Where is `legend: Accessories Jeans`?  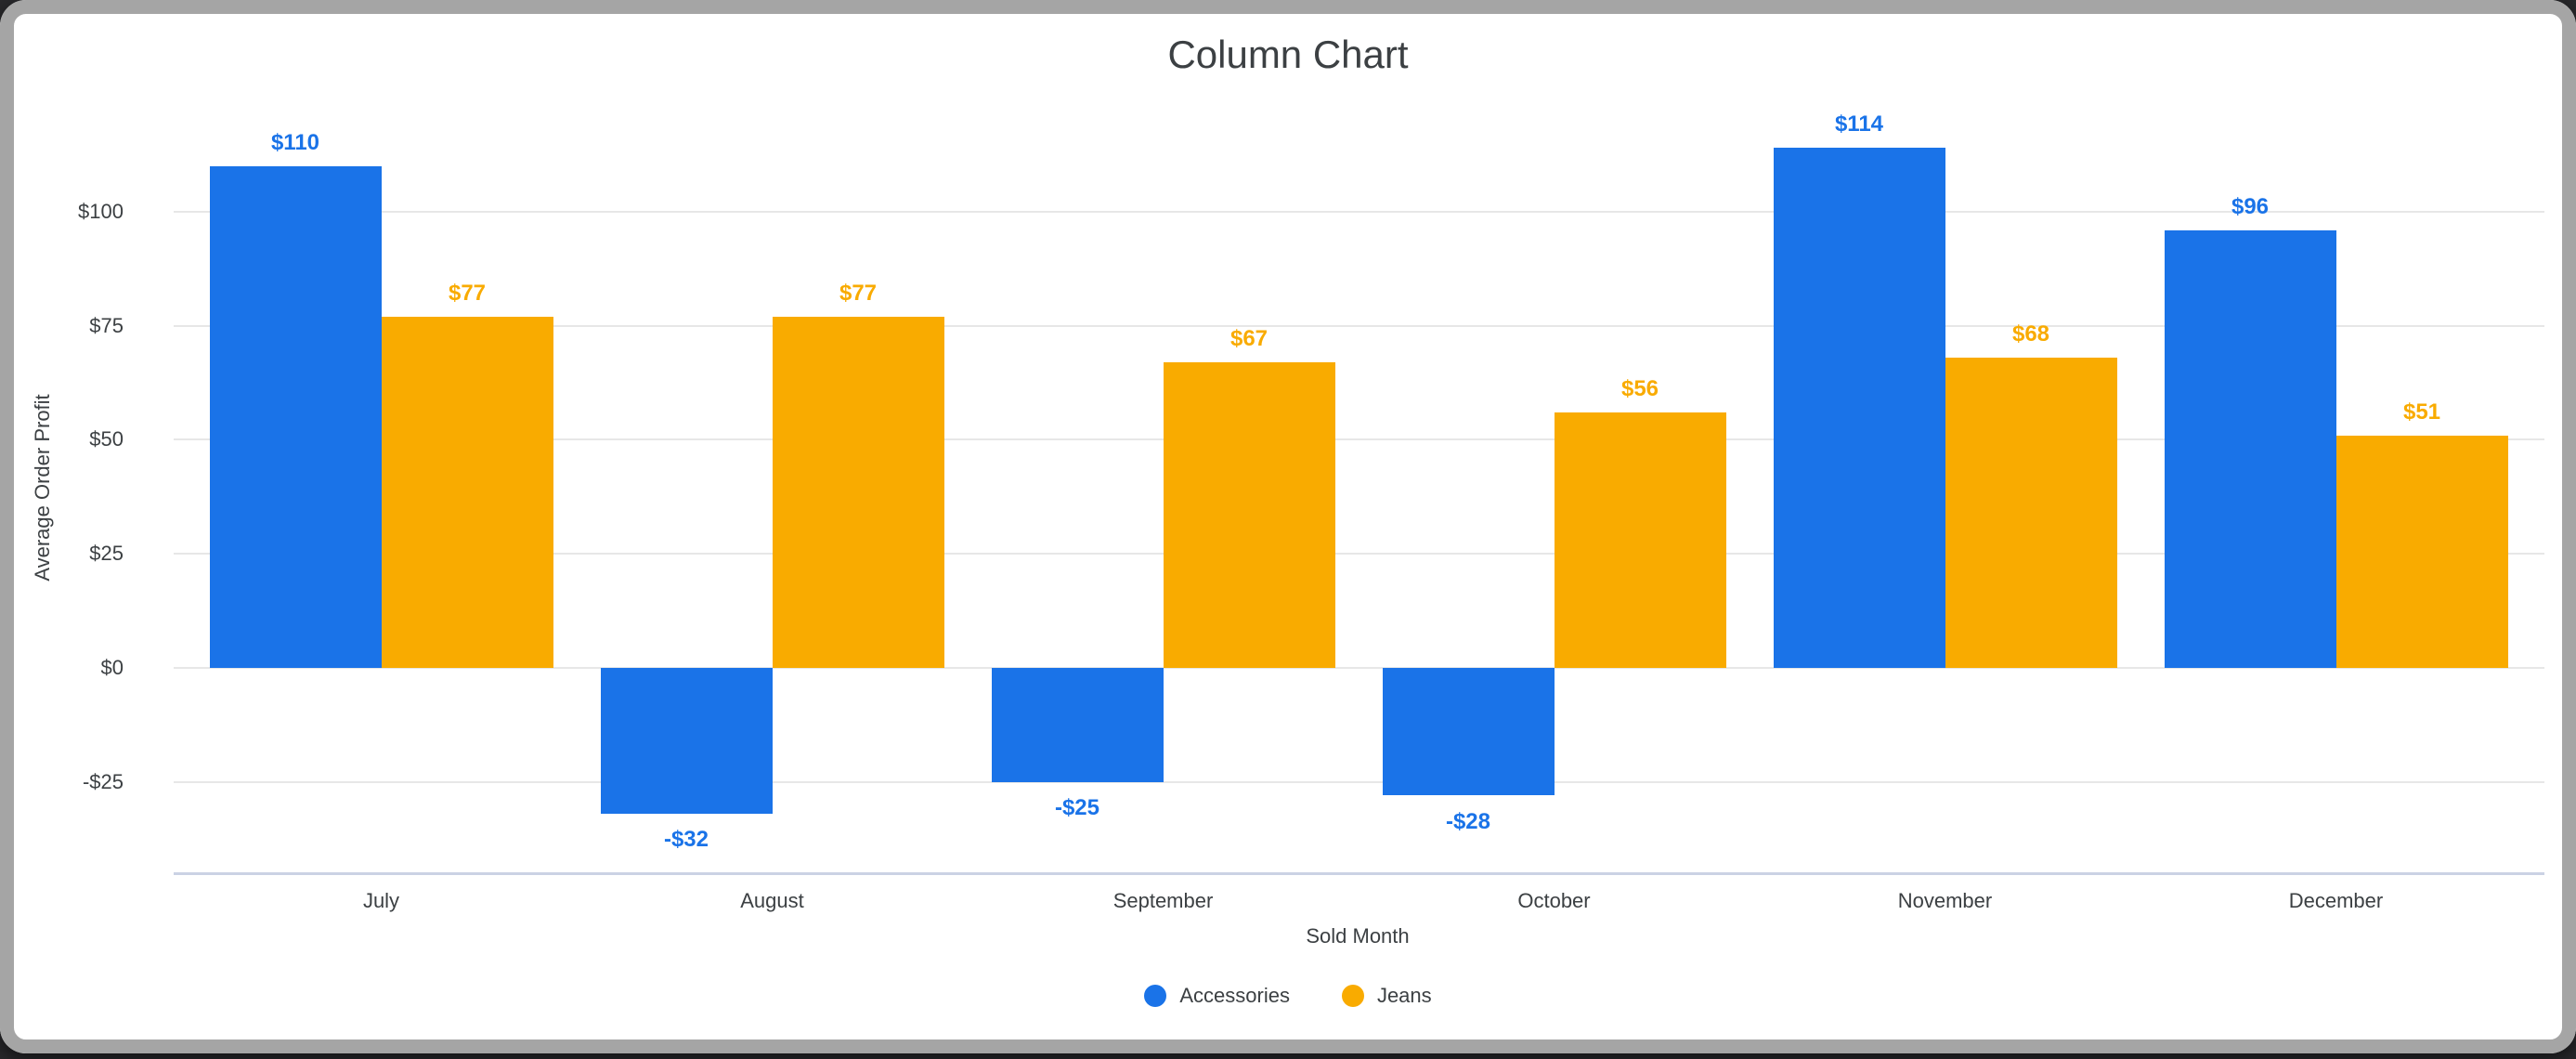 legend: Accessories Jeans is located at coordinates (1288, 996).